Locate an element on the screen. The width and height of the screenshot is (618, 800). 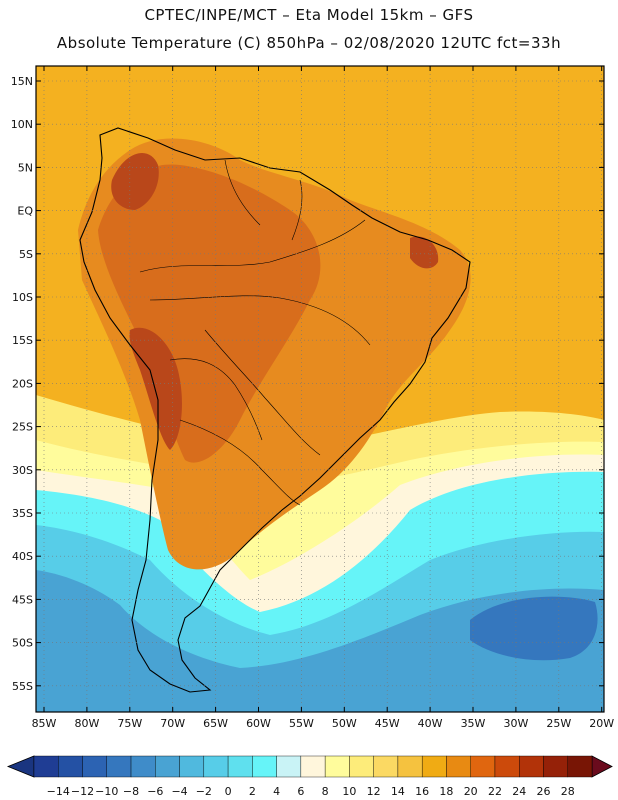
cold-blue-core is located at coordinates (534, 628).